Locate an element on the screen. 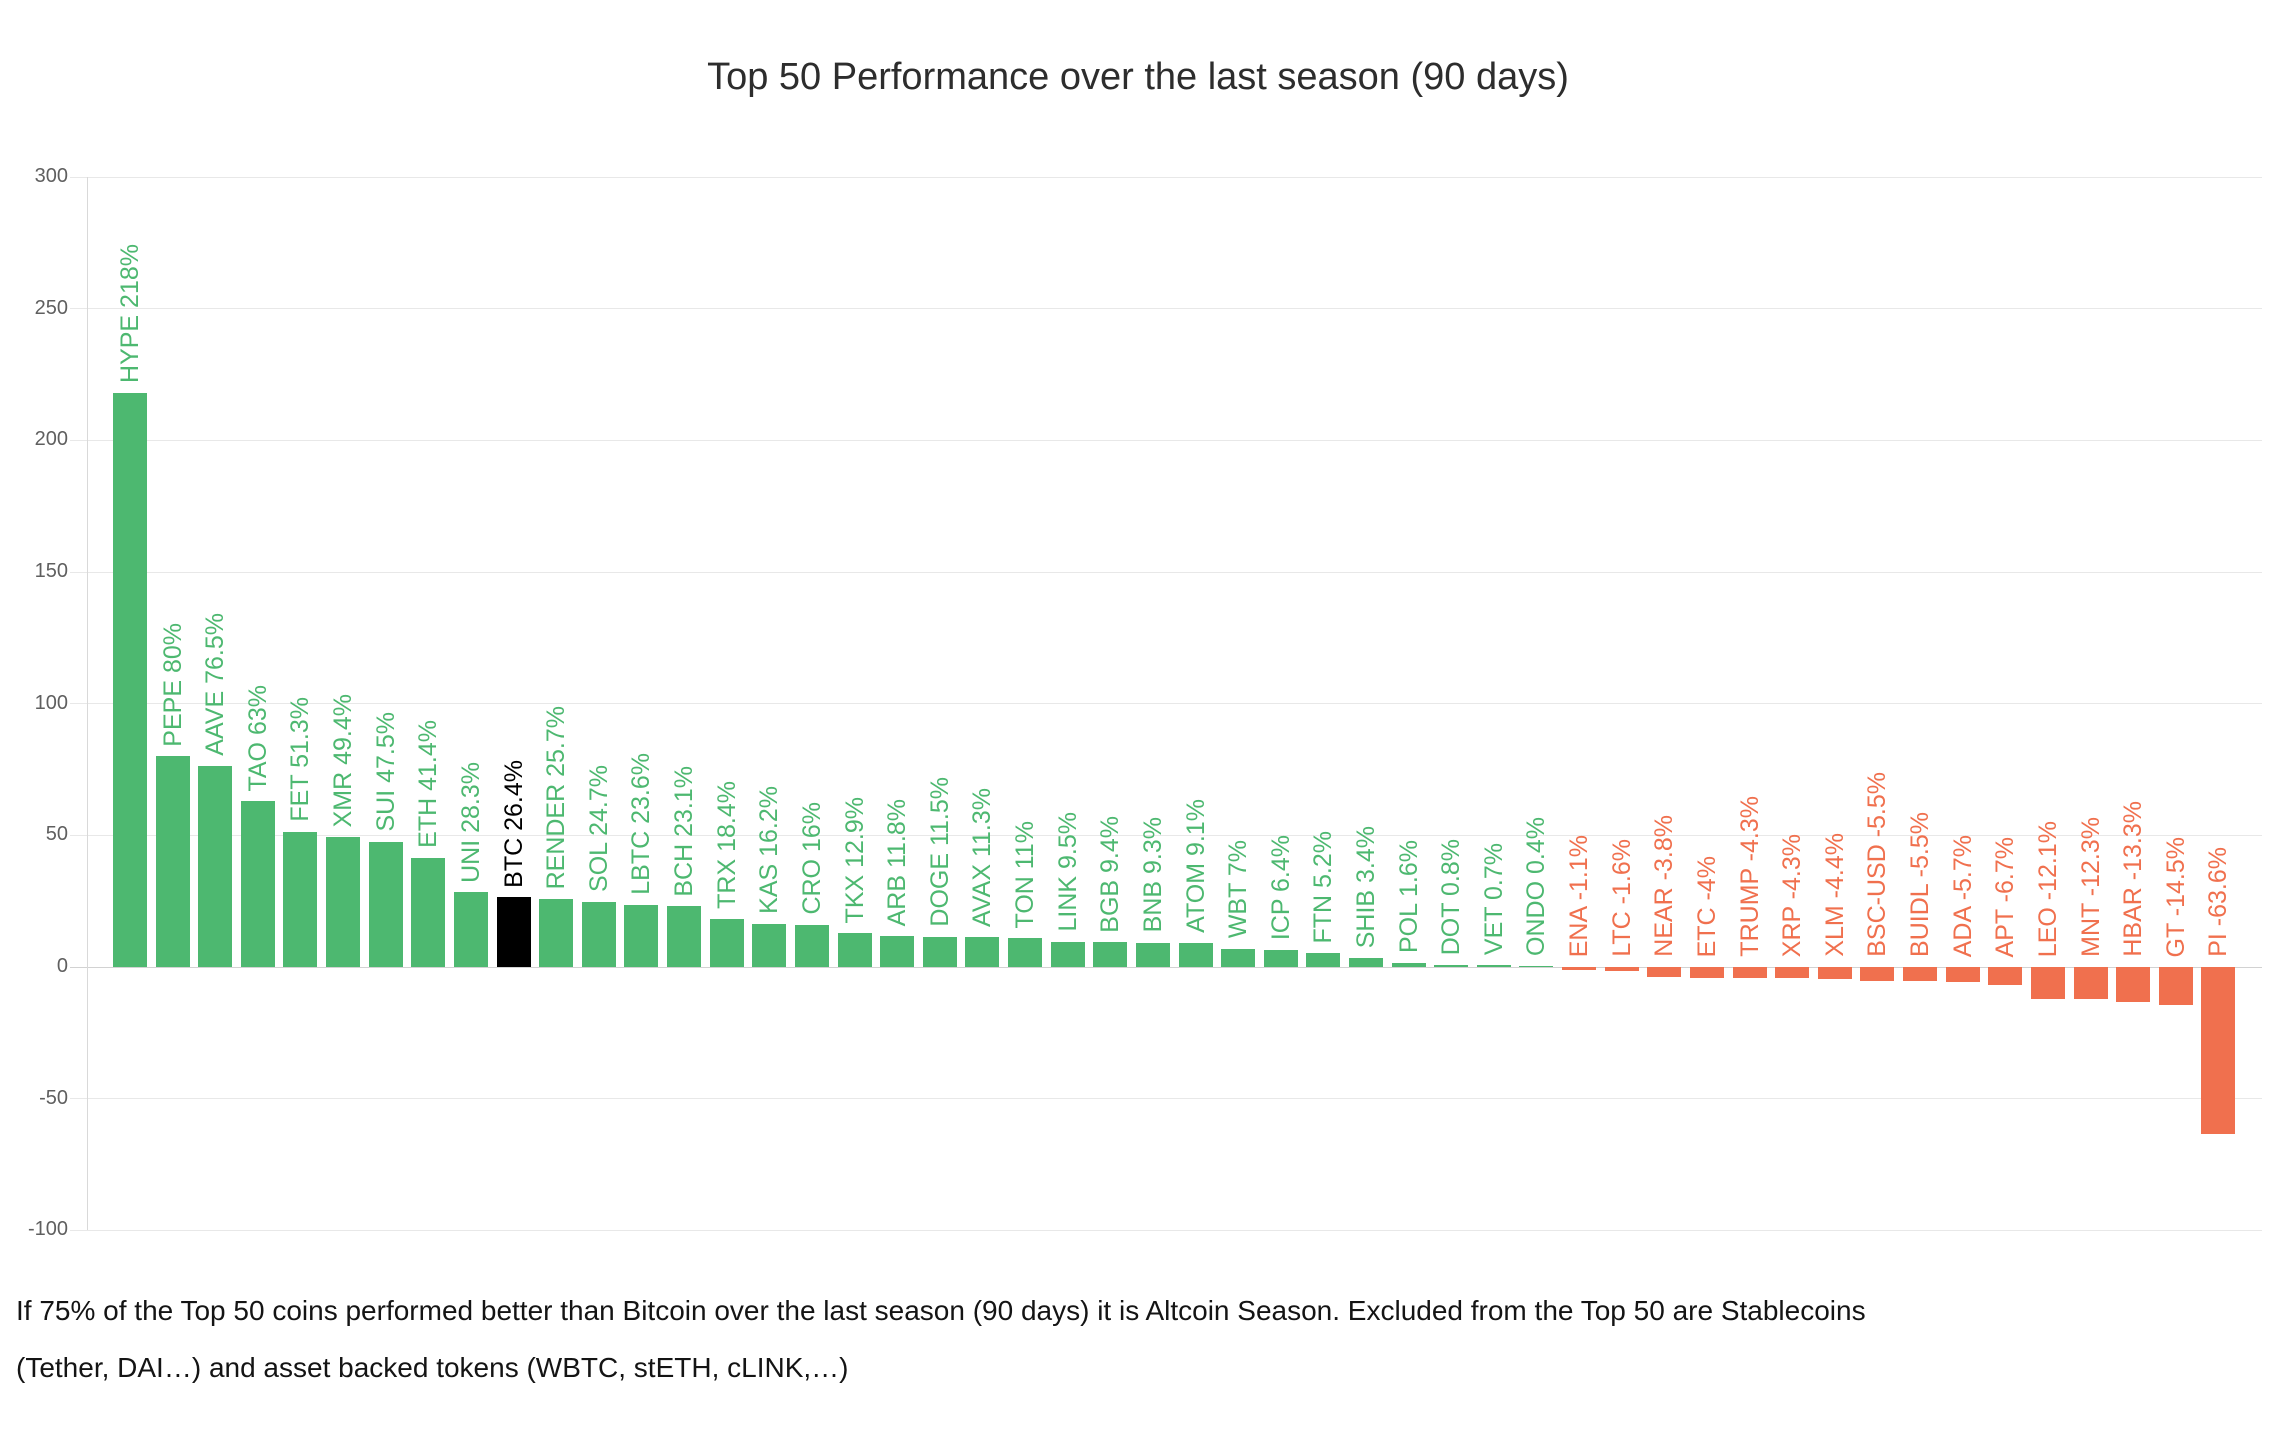 This screenshot has height=1448, width=2276. bar-kas is located at coordinates (769, 945).